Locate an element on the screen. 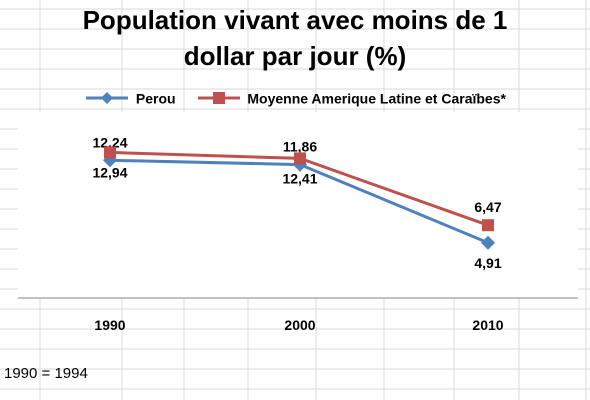 The width and height of the screenshot is (590, 400). x-tick-label-1990: 1990 is located at coordinates (109, 325).